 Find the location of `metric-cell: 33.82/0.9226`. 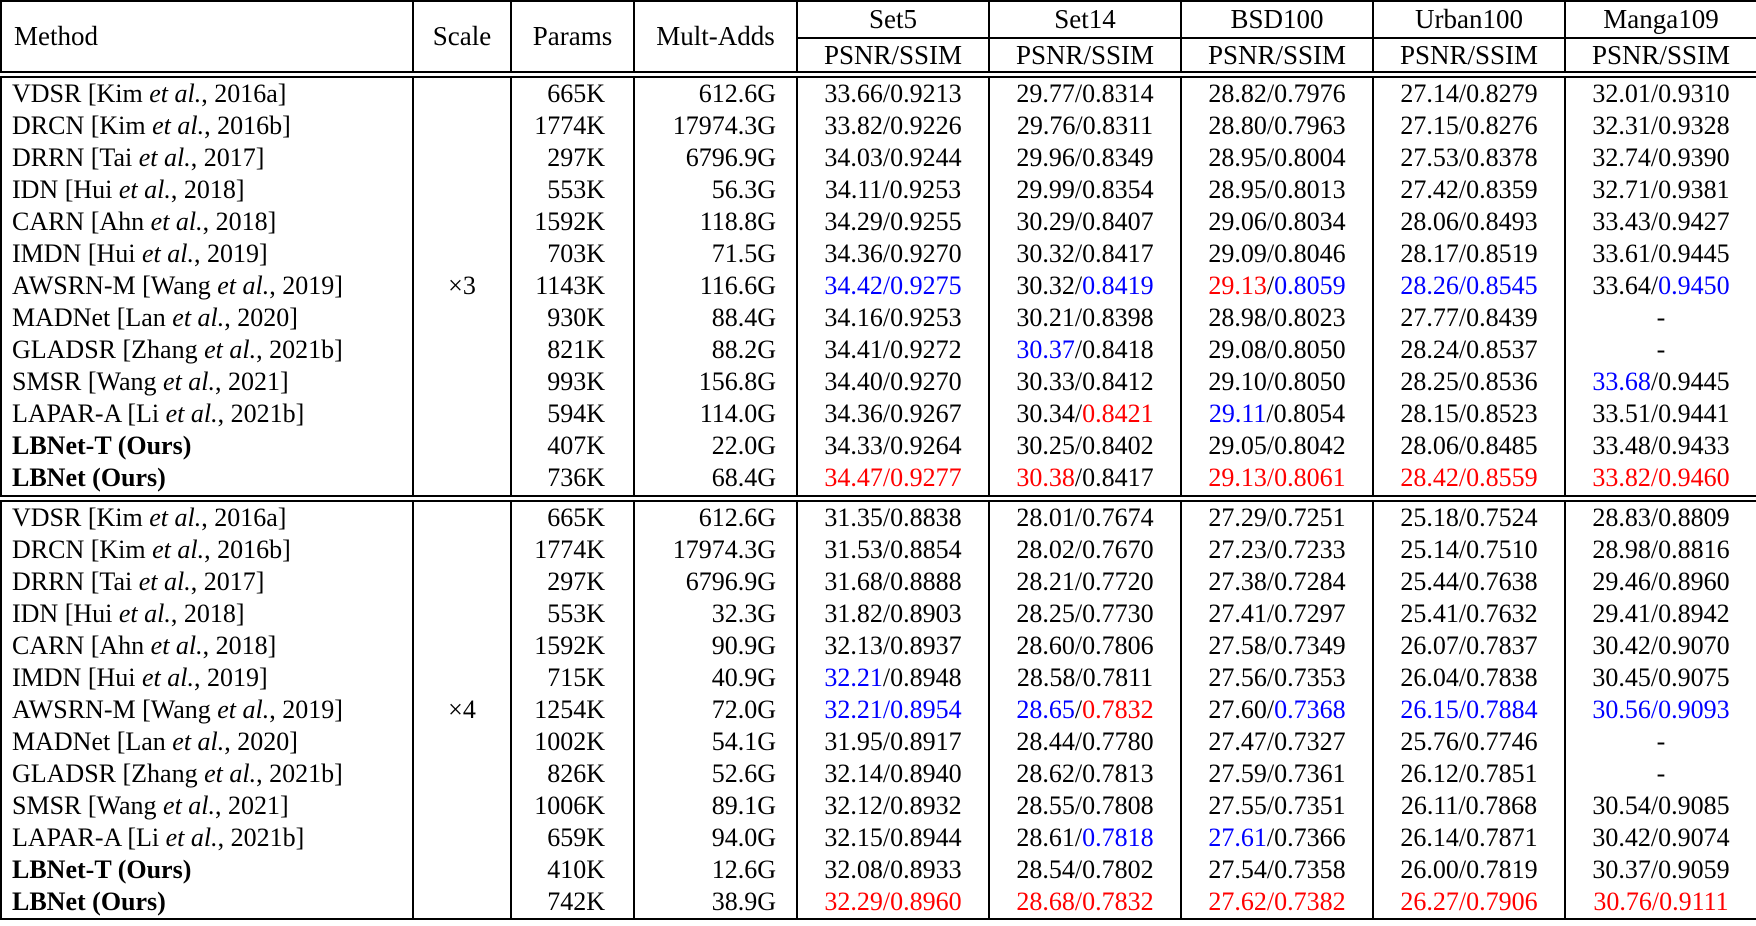

metric-cell: 33.82/0.9226 is located at coordinates (892, 126).